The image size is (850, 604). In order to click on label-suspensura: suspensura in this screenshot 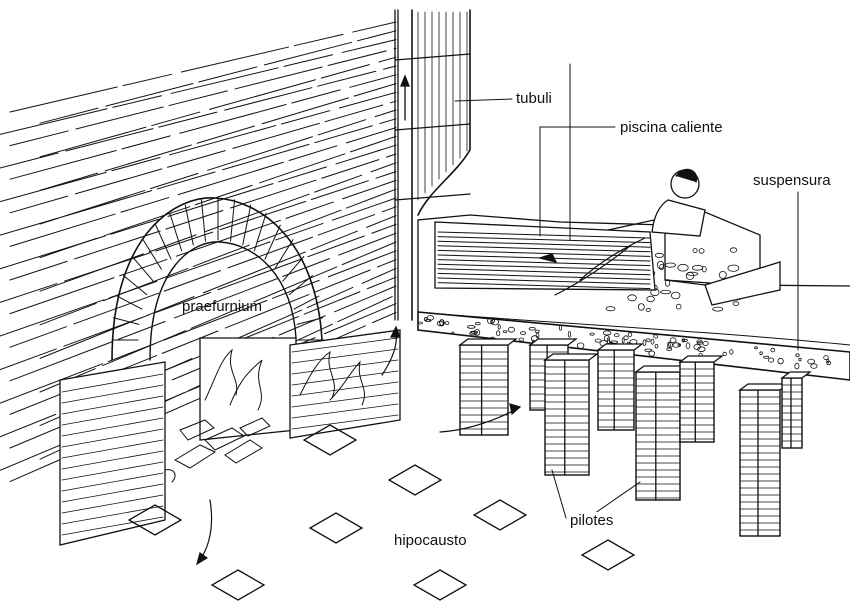, I will do `click(792, 181)`.